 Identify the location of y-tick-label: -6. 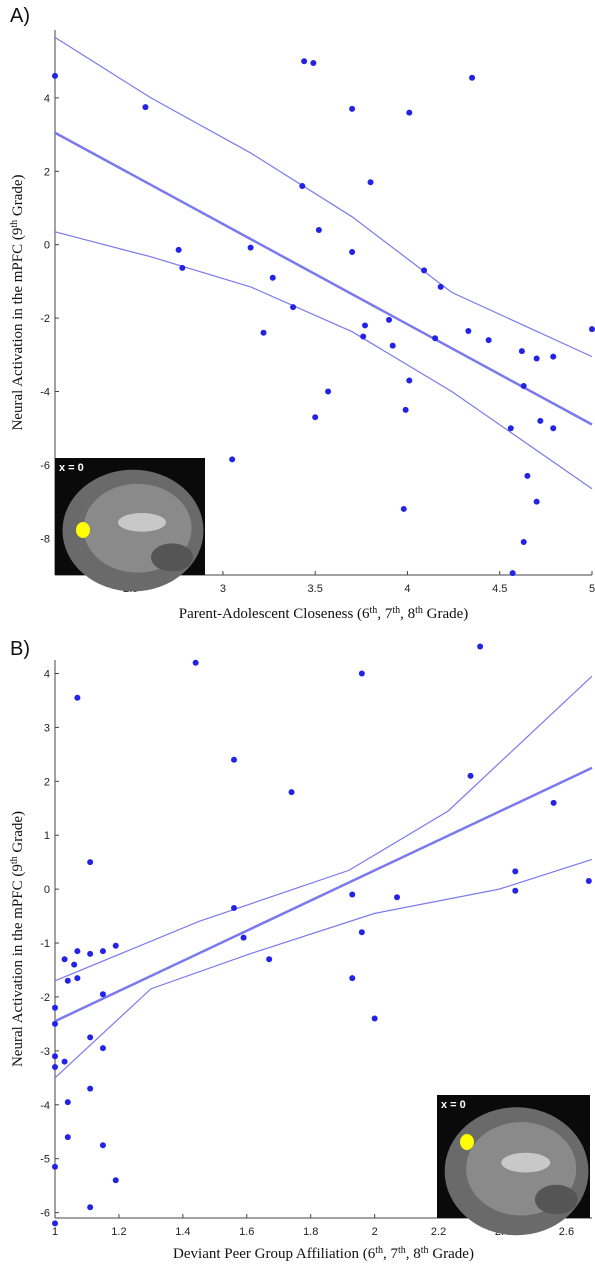
(45, 466).